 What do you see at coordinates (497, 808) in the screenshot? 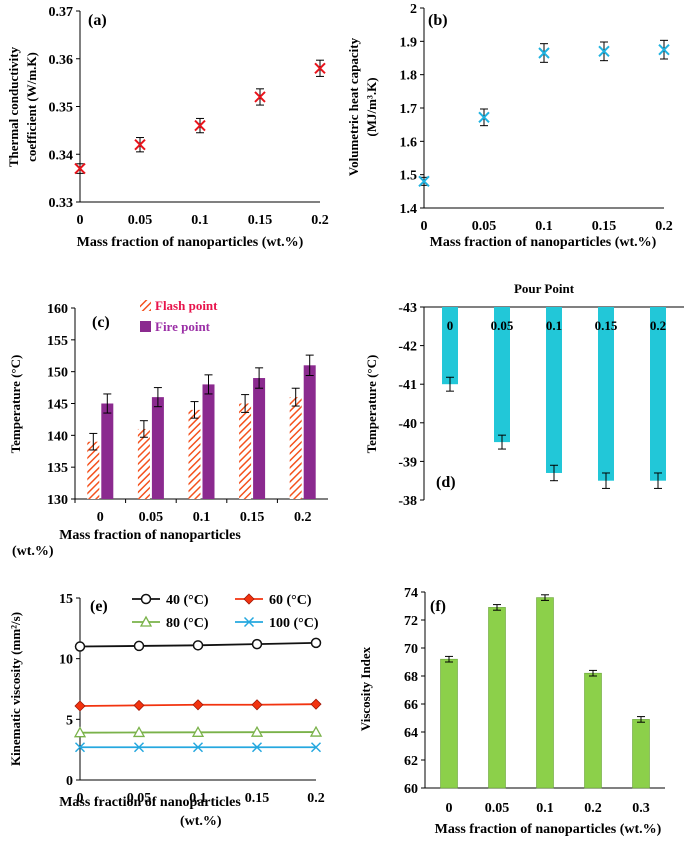
I see `panel-f-xtick-label: 0.05` at bounding box center [497, 808].